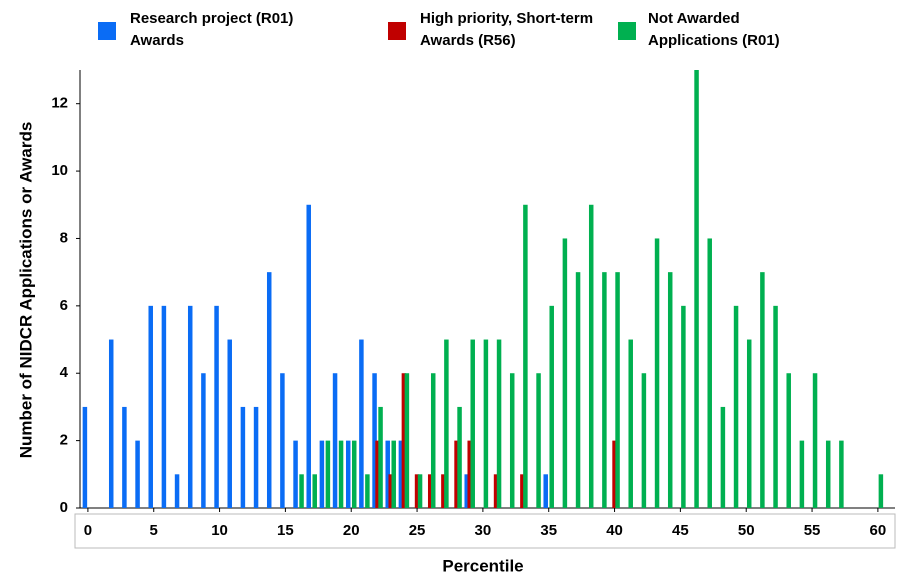  Describe the element at coordinates (507, 29) in the screenshot. I see `legend-label: High priority, Short-term Awards (R56)` at that location.